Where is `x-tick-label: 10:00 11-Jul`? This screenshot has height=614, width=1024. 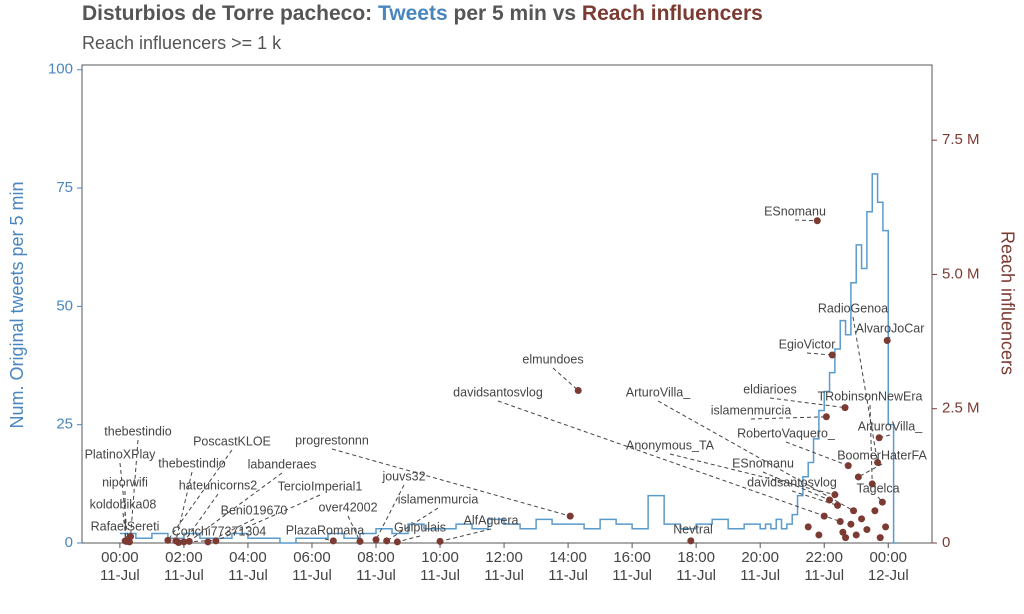
x-tick-label: 10:00 11-Jul is located at coordinates (440, 566).